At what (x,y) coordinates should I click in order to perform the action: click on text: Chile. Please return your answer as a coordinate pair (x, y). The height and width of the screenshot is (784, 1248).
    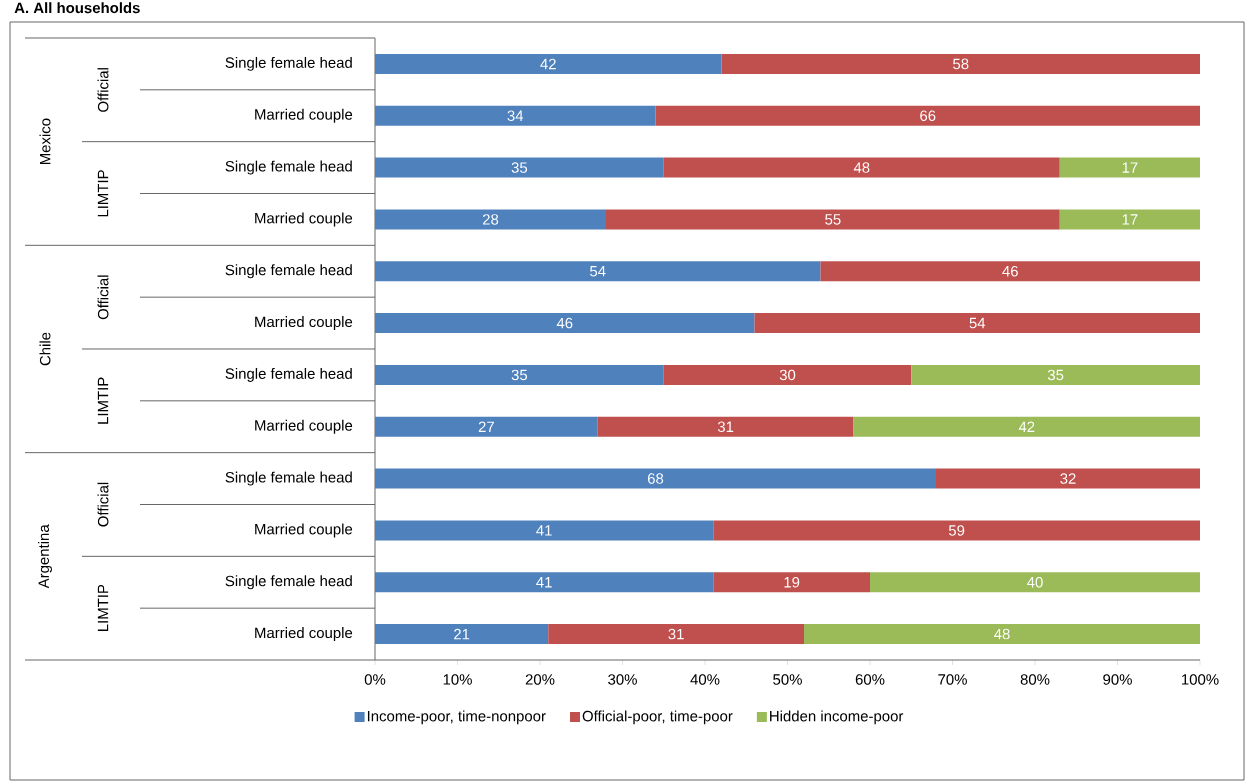
    Looking at the image, I should click on (45, 349).